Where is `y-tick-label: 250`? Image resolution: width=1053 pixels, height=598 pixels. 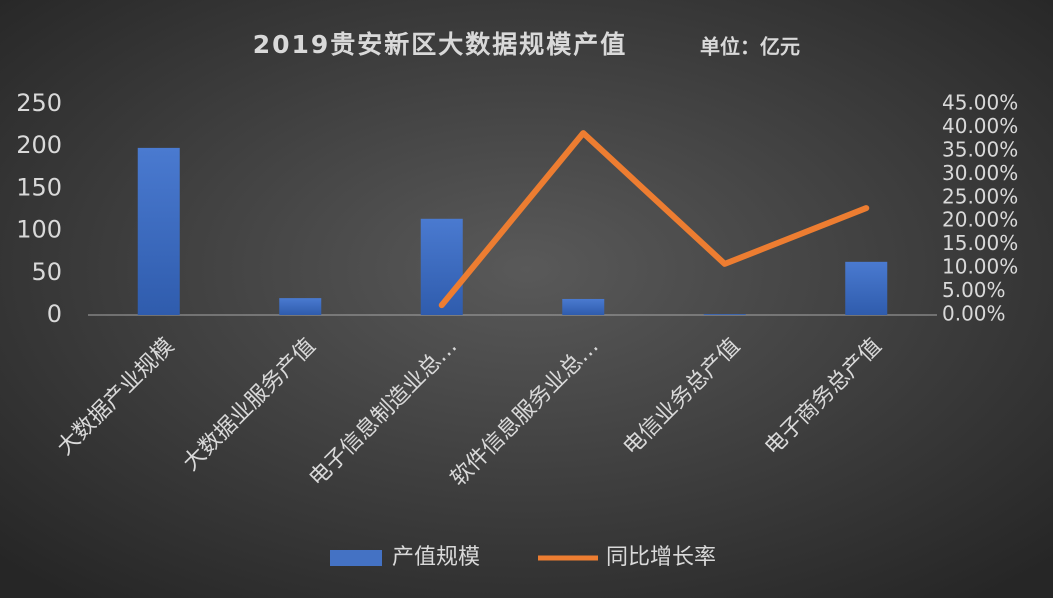
y-tick-label: 250 is located at coordinates (39, 103).